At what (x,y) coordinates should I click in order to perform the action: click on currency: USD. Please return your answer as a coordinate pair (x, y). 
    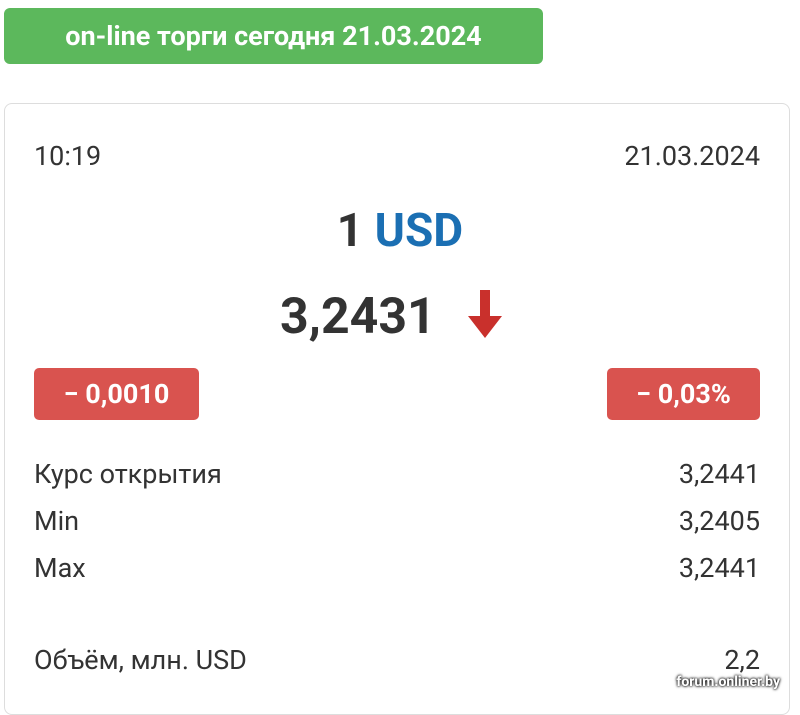
    Looking at the image, I should click on (419, 231).